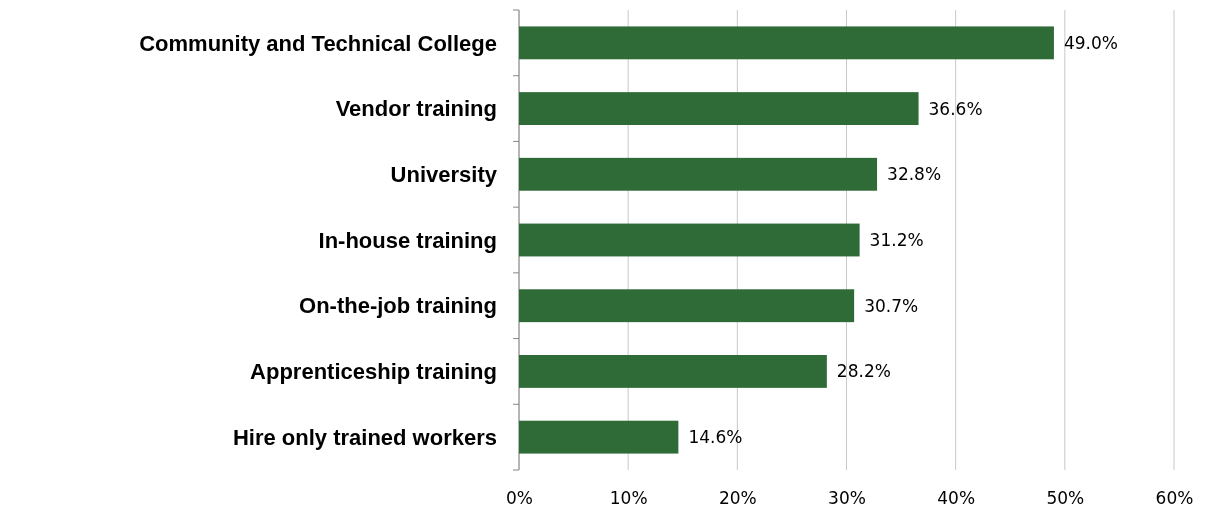 Image resolution: width=1206 pixels, height=526 pixels. What do you see at coordinates (373, 372) in the screenshot?
I see `y-tick-label: Apprenticeship training` at bounding box center [373, 372].